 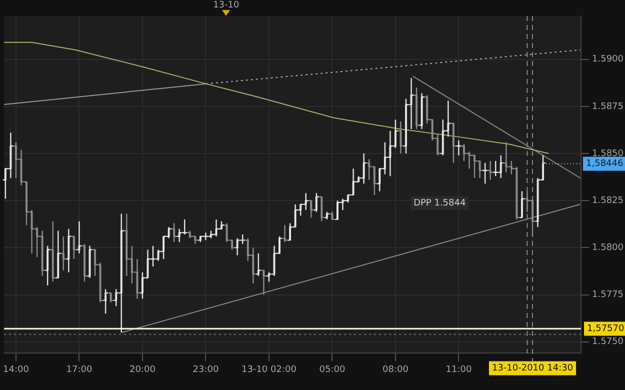 What do you see at coordinates (608, 153) in the screenshot?
I see `y-tick-label: 1.5850` at bounding box center [608, 153].